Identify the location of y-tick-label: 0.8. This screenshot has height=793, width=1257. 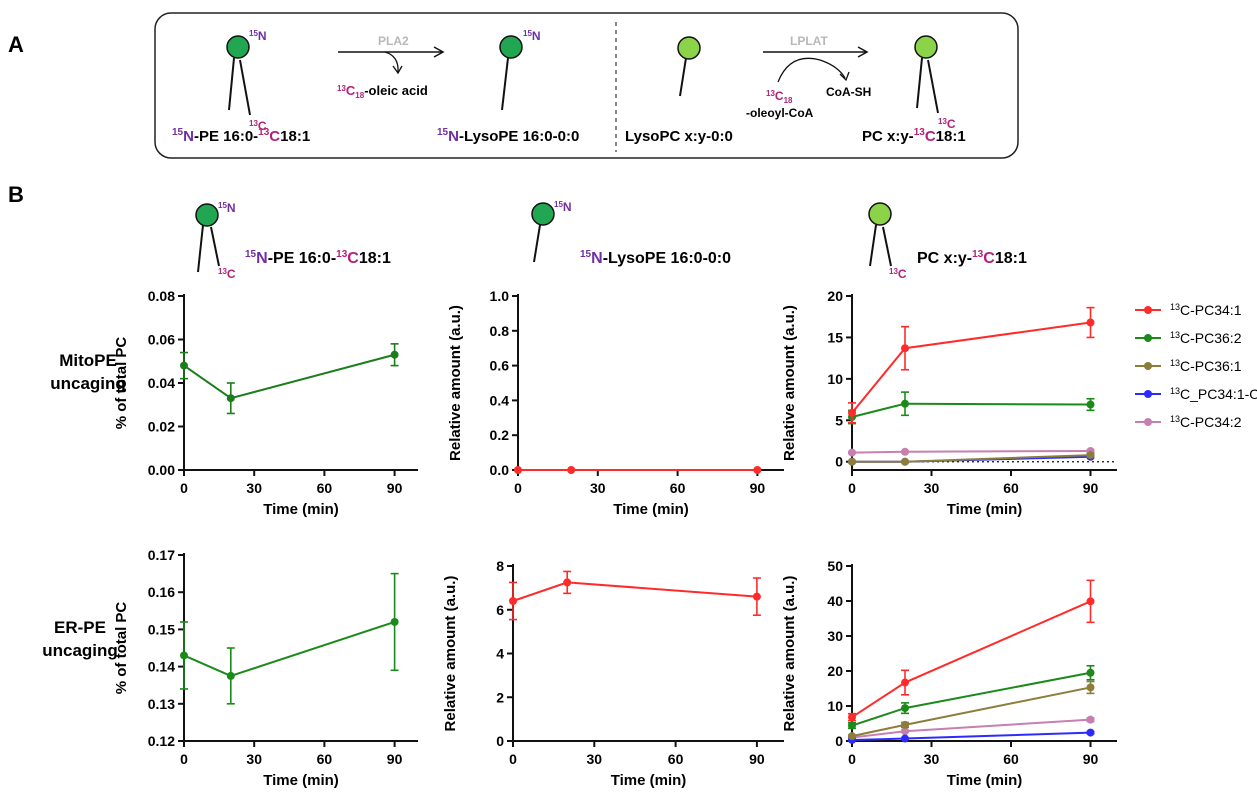
(500, 331).